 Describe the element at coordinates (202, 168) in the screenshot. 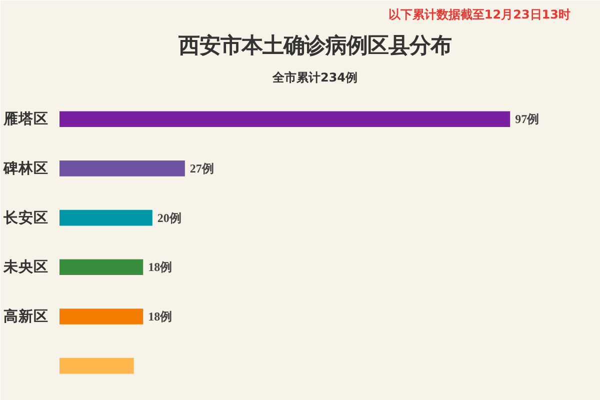

I see `data-label: 27例` at that location.